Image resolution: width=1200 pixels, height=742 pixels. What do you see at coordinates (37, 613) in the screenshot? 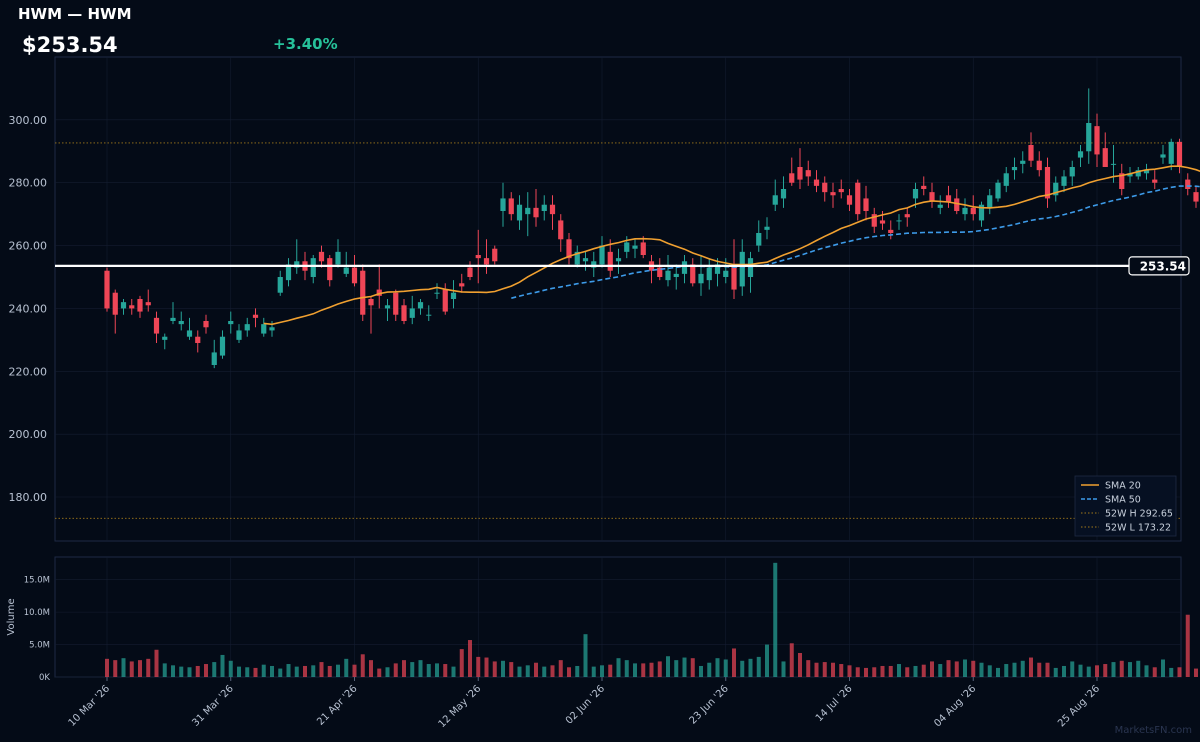
I see `volume-tick-label: 10.0M` at bounding box center [37, 613].